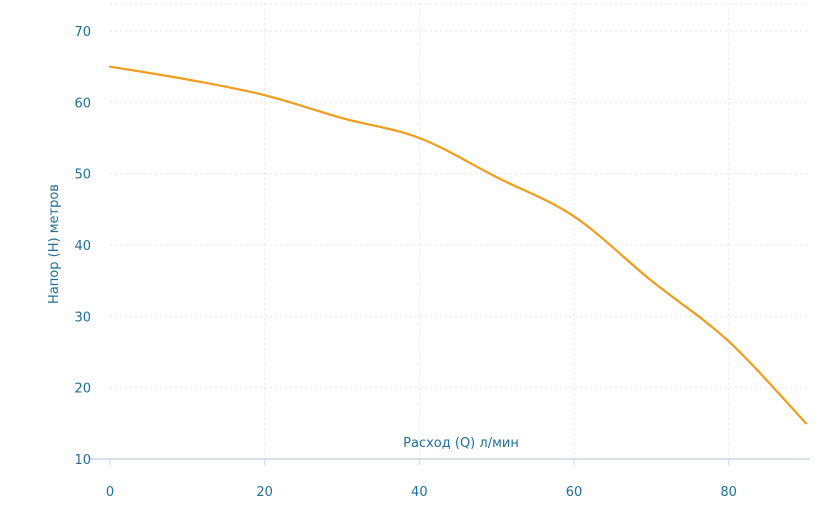  Describe the element at coordinates (82, 103) in the screenshot. I see `y-tick-label: 60` at that location.